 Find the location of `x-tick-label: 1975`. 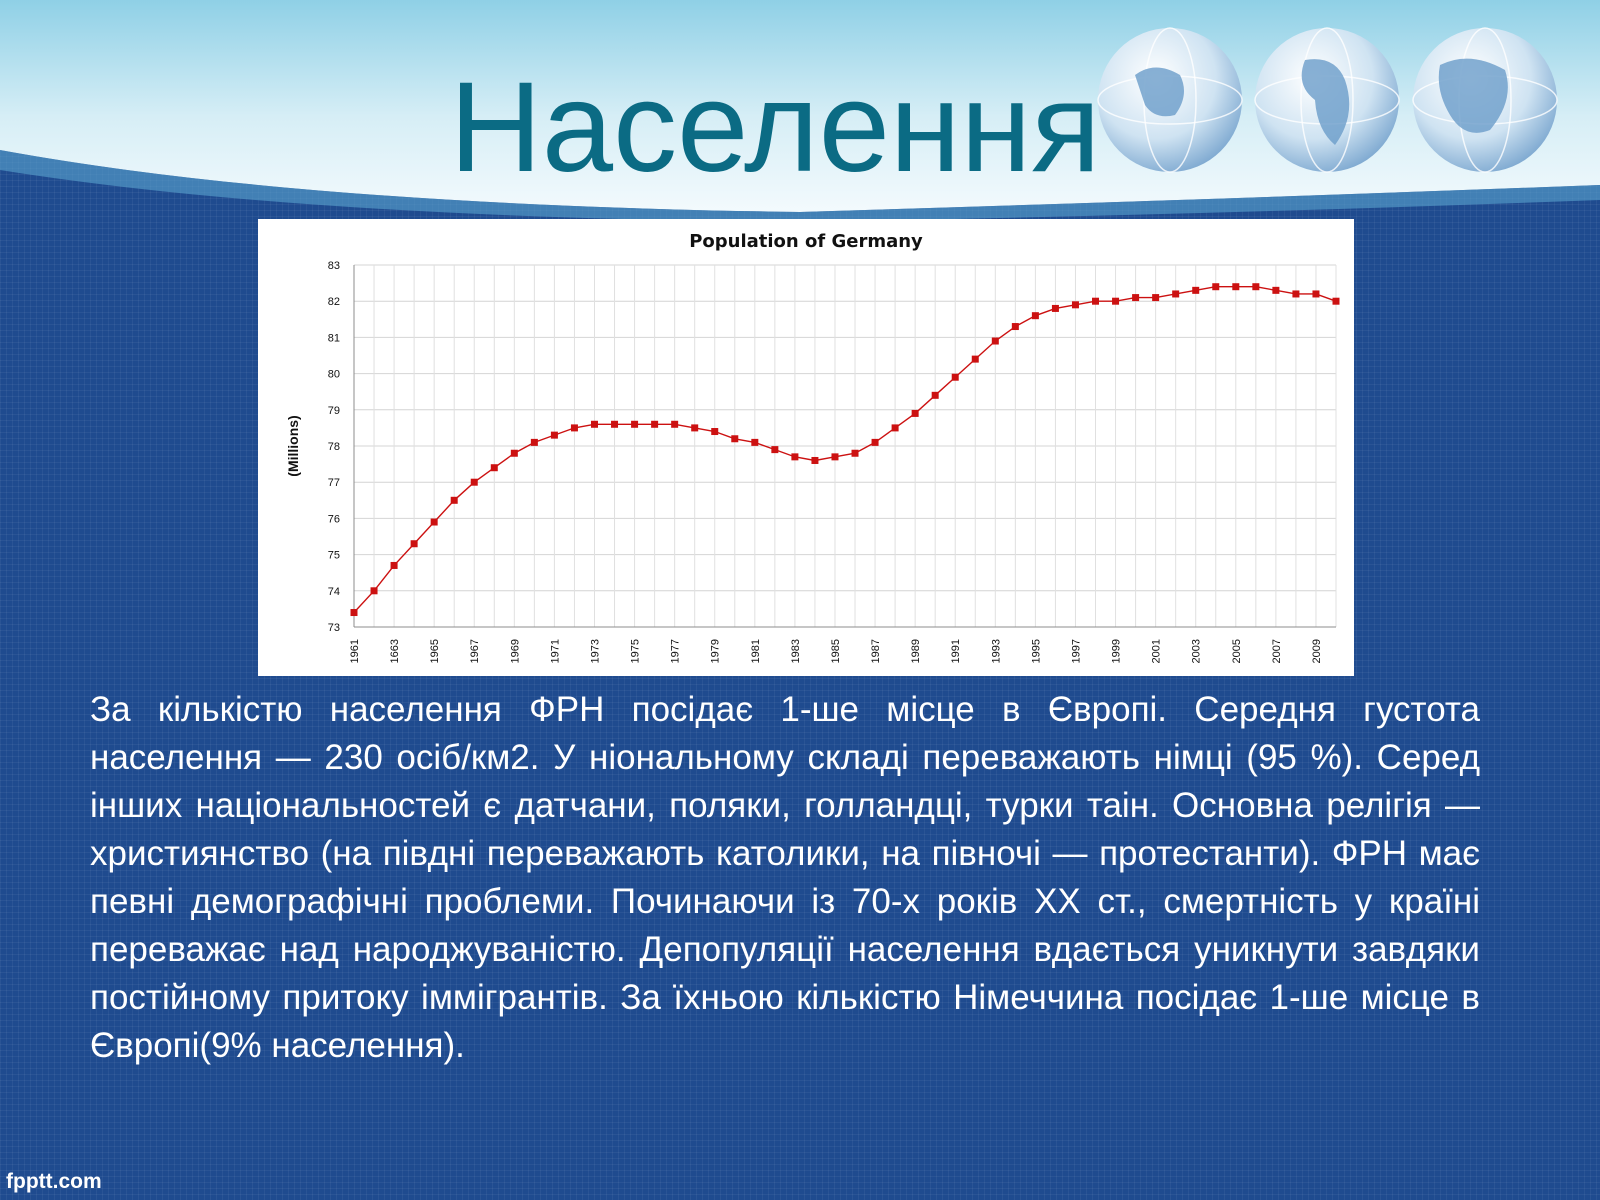

x-tick-label: 1975 is located at coordinates (636, 651).